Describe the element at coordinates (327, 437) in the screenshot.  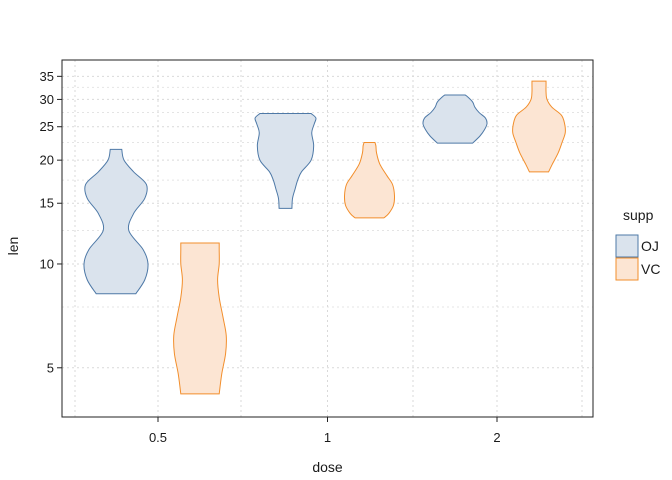
I see `x-tick-label: 1` at that location.